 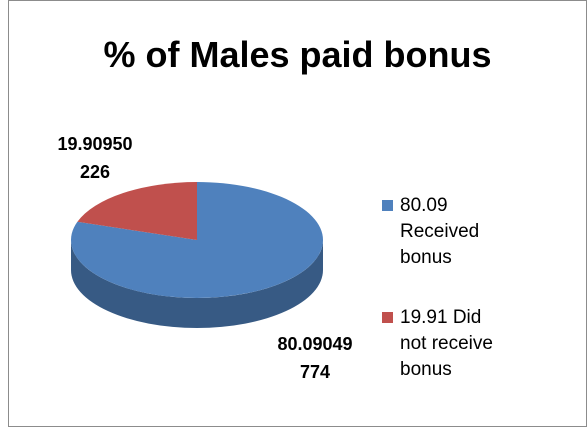 What do you see at coordinates (197, 284) in the screenshot?
I see `pie-slice-side` at bounding box center [197, 284].